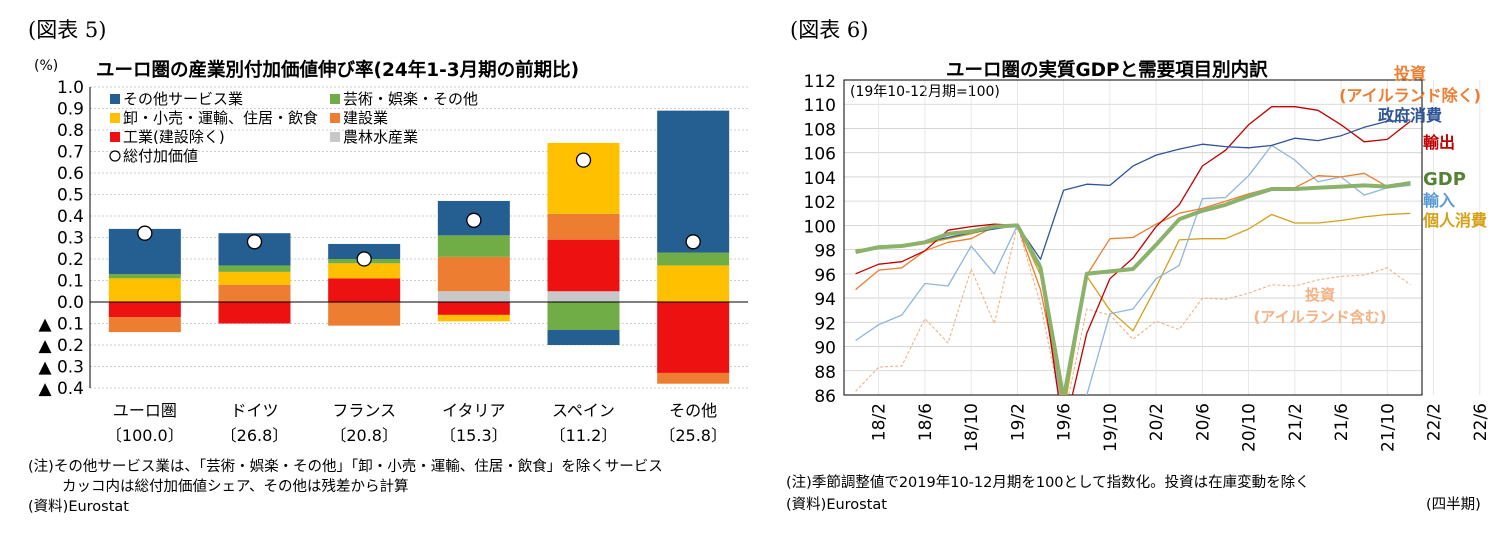  I want to click on x-category-label: その他, so click(693, 410).